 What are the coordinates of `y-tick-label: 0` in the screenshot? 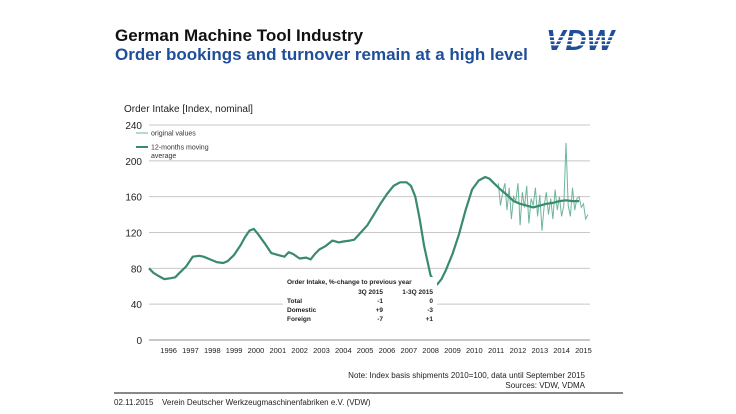 It's located at (139, 341).